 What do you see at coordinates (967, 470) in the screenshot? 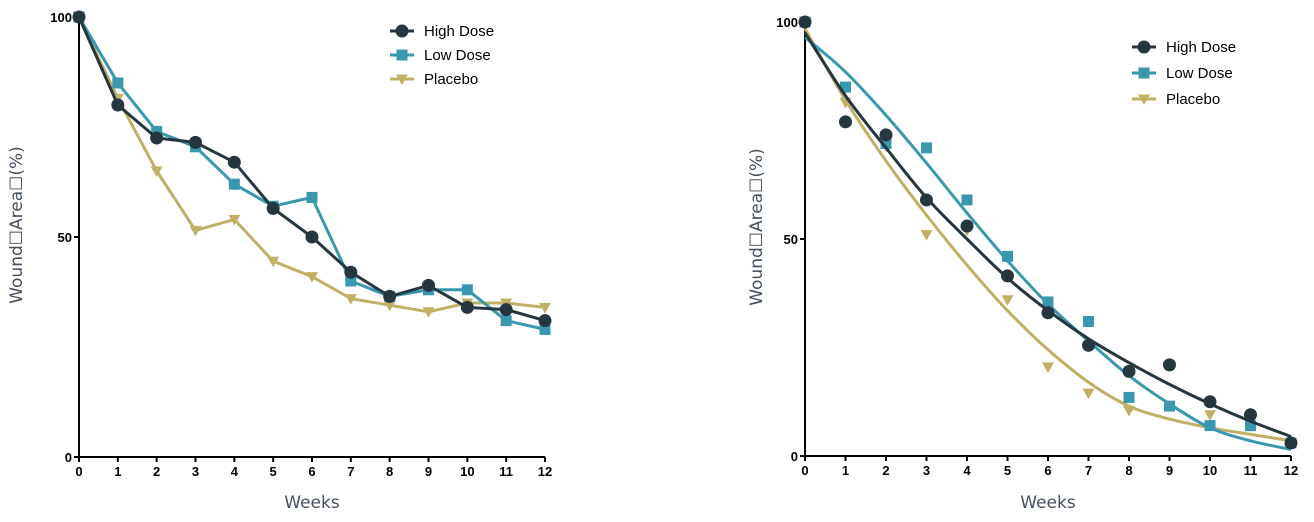
I see `x-tick-label: 4` at bounding box center [967, 470].